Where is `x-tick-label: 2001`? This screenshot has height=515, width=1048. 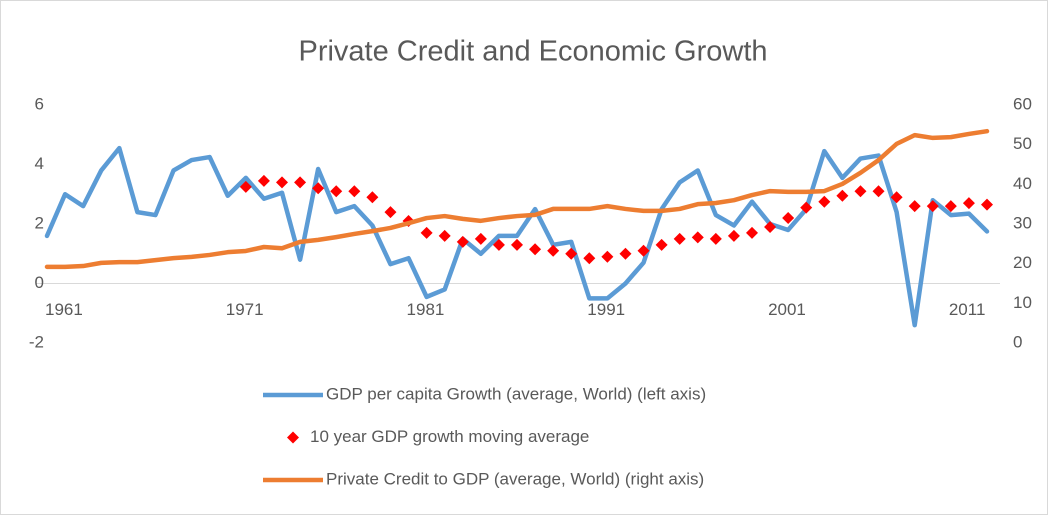
x-tick-label: 2001 is located at coordinates (787, 309).